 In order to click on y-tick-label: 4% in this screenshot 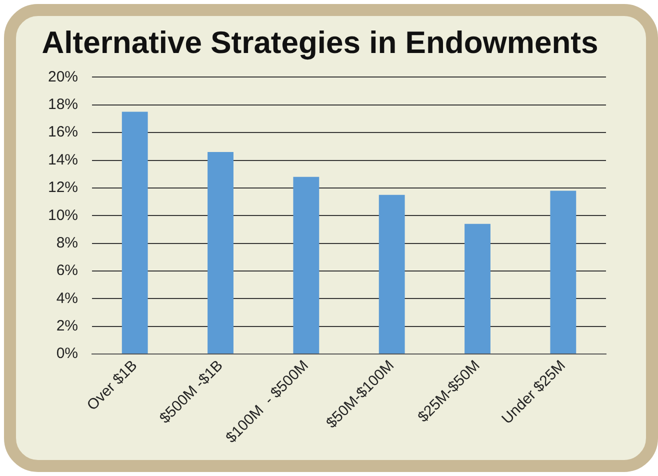, I will do `click(67, 298)`.